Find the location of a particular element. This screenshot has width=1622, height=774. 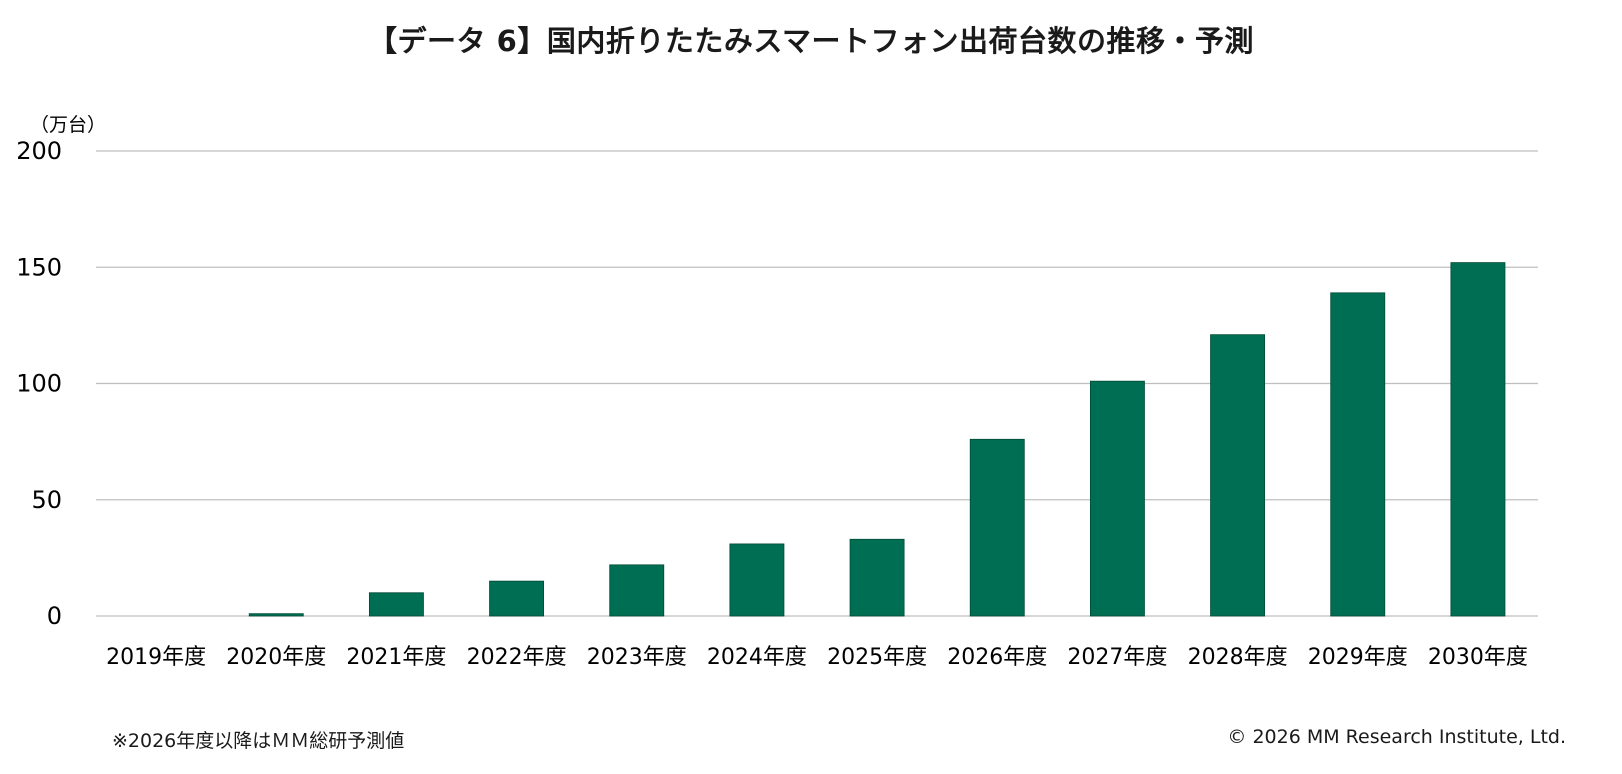

x-tick-label: 2022年度 is located at coordinates (517, 657).